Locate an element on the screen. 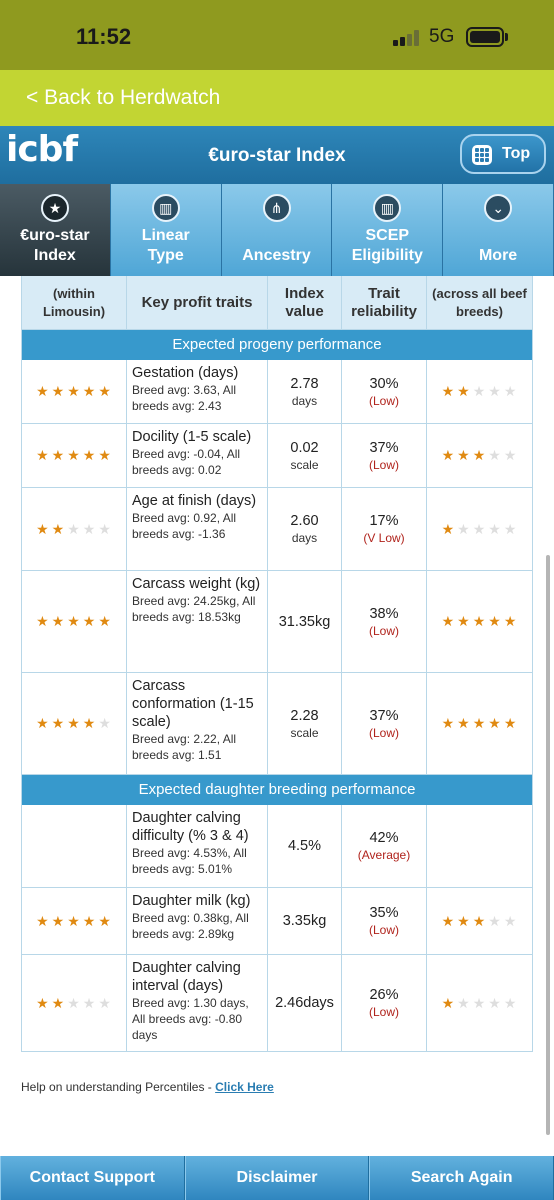  index-value-cell: 0.02 scale is located at coordinates (305, 456).